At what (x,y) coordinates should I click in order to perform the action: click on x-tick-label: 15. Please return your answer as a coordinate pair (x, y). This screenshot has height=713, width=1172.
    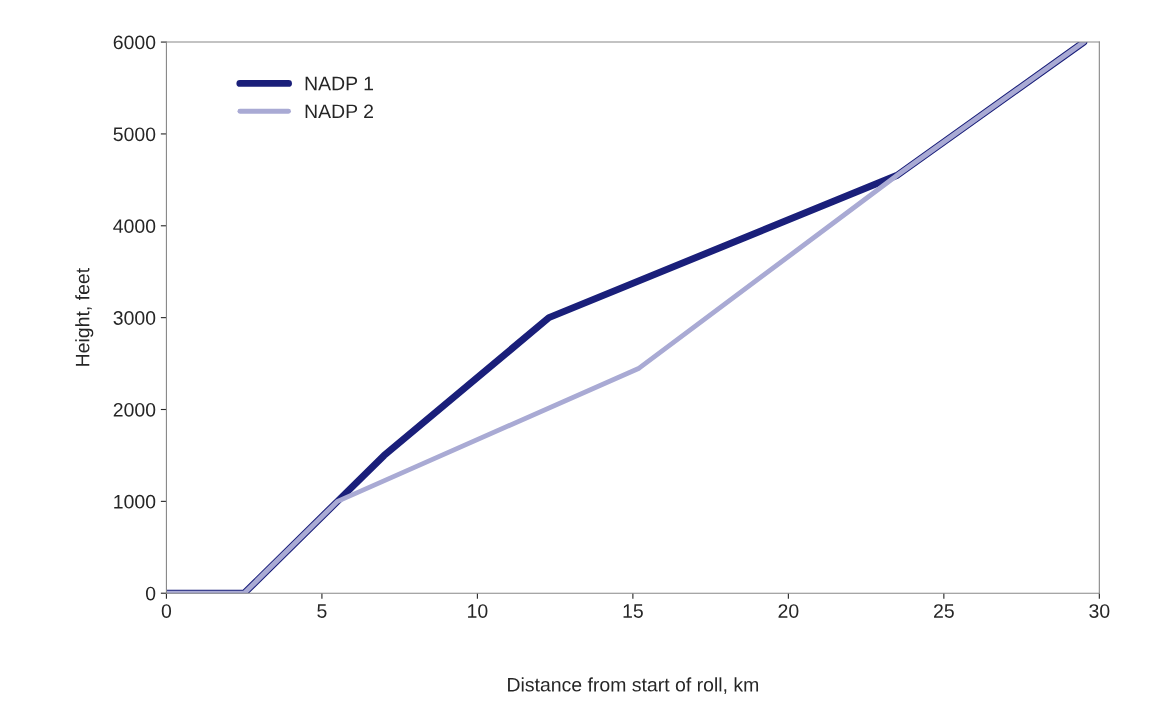
    Looking at the image, I should click on (633, 611).